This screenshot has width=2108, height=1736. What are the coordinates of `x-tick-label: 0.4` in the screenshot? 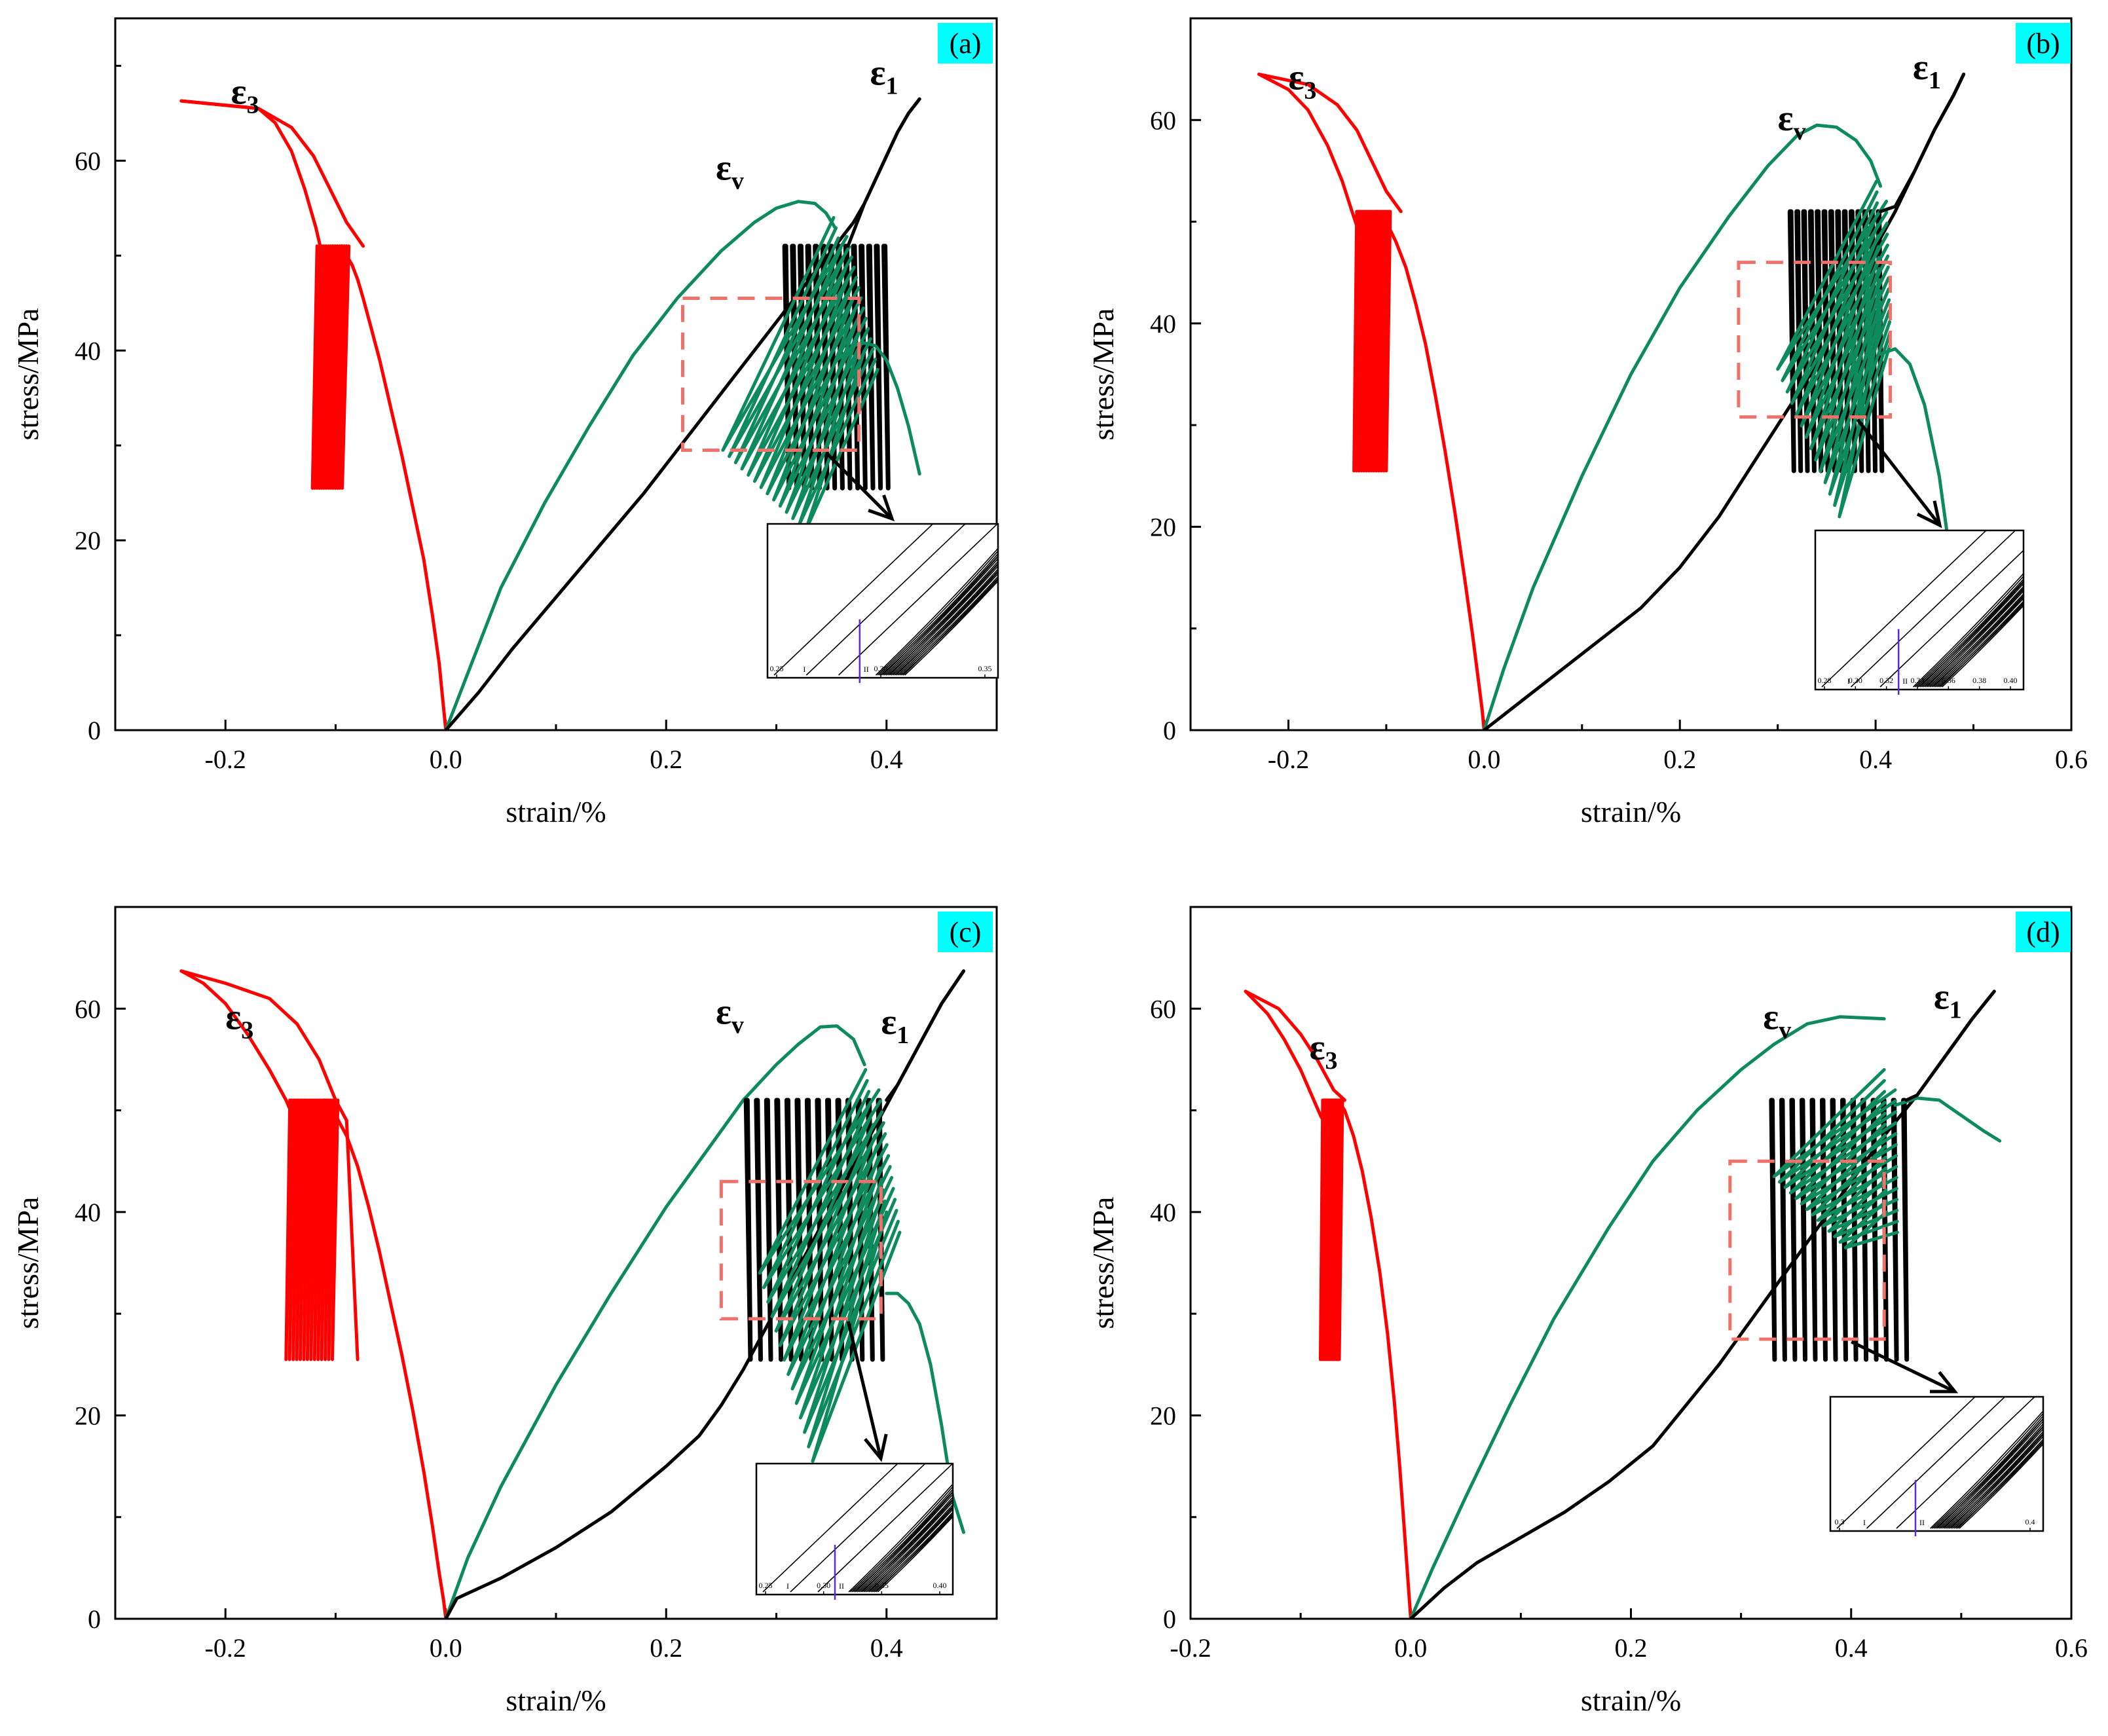 It's located at (886, 759).